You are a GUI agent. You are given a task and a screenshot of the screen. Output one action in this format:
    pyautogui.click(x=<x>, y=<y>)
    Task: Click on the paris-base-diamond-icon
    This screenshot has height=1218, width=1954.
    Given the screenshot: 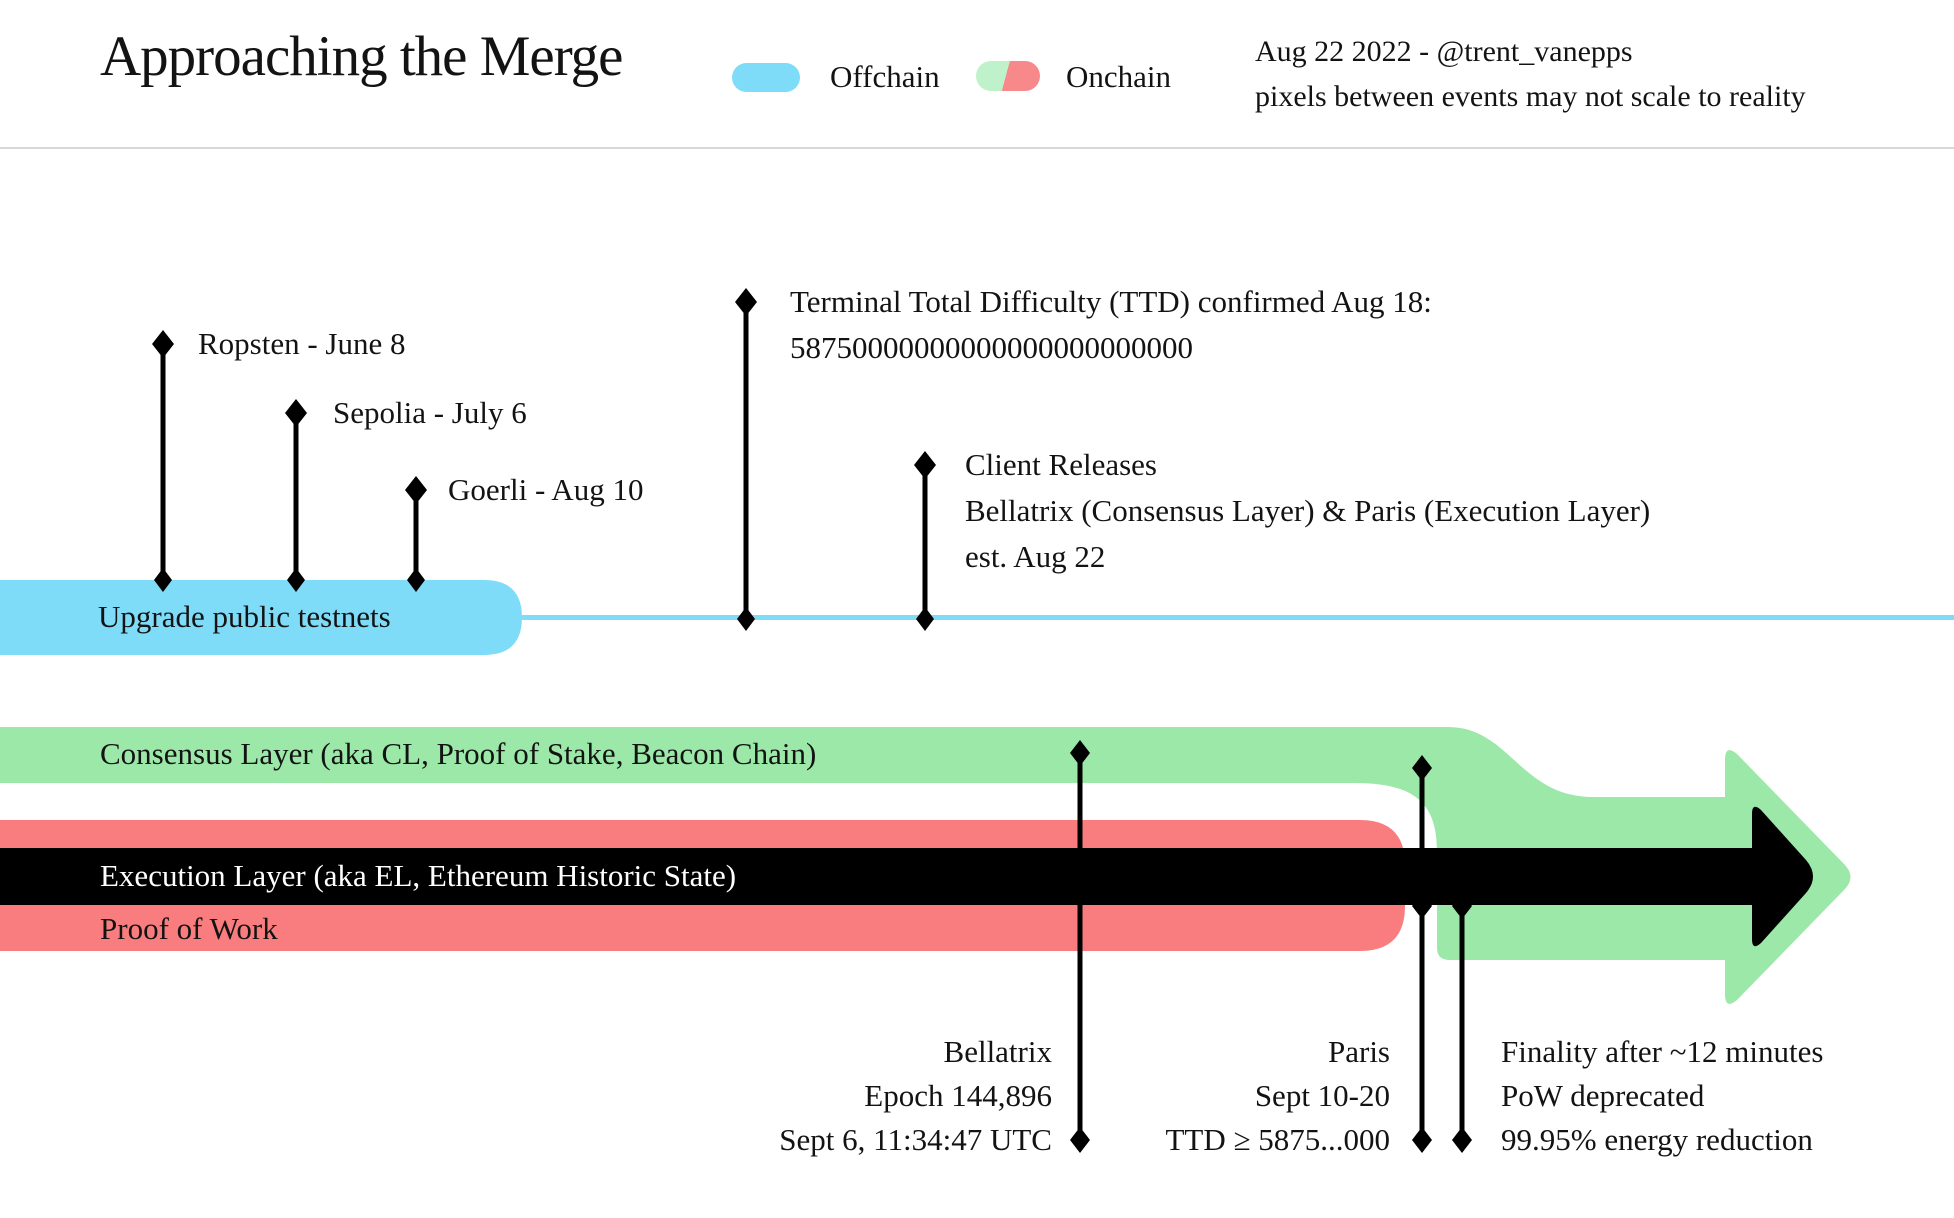 What is the action you would take?
    pyautogui.click(x=1422, y=1140)
    